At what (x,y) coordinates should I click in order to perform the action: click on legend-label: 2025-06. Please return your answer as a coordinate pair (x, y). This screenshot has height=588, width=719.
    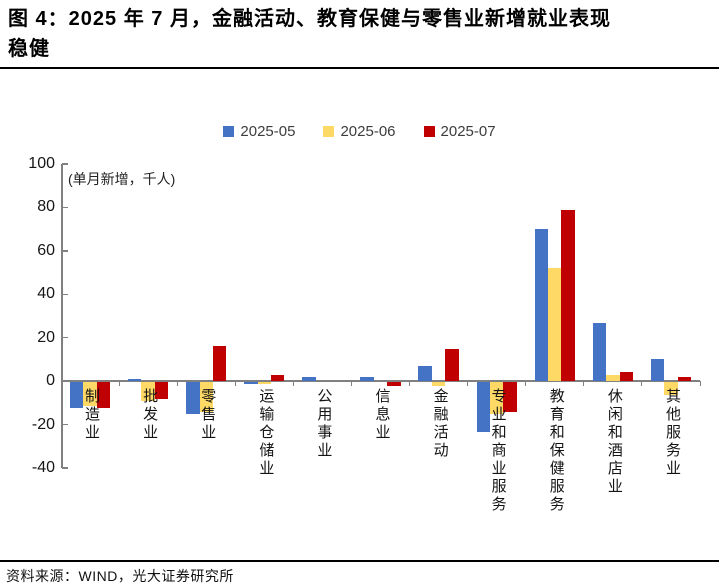
    Looking at the image, I should click on (368, 131).